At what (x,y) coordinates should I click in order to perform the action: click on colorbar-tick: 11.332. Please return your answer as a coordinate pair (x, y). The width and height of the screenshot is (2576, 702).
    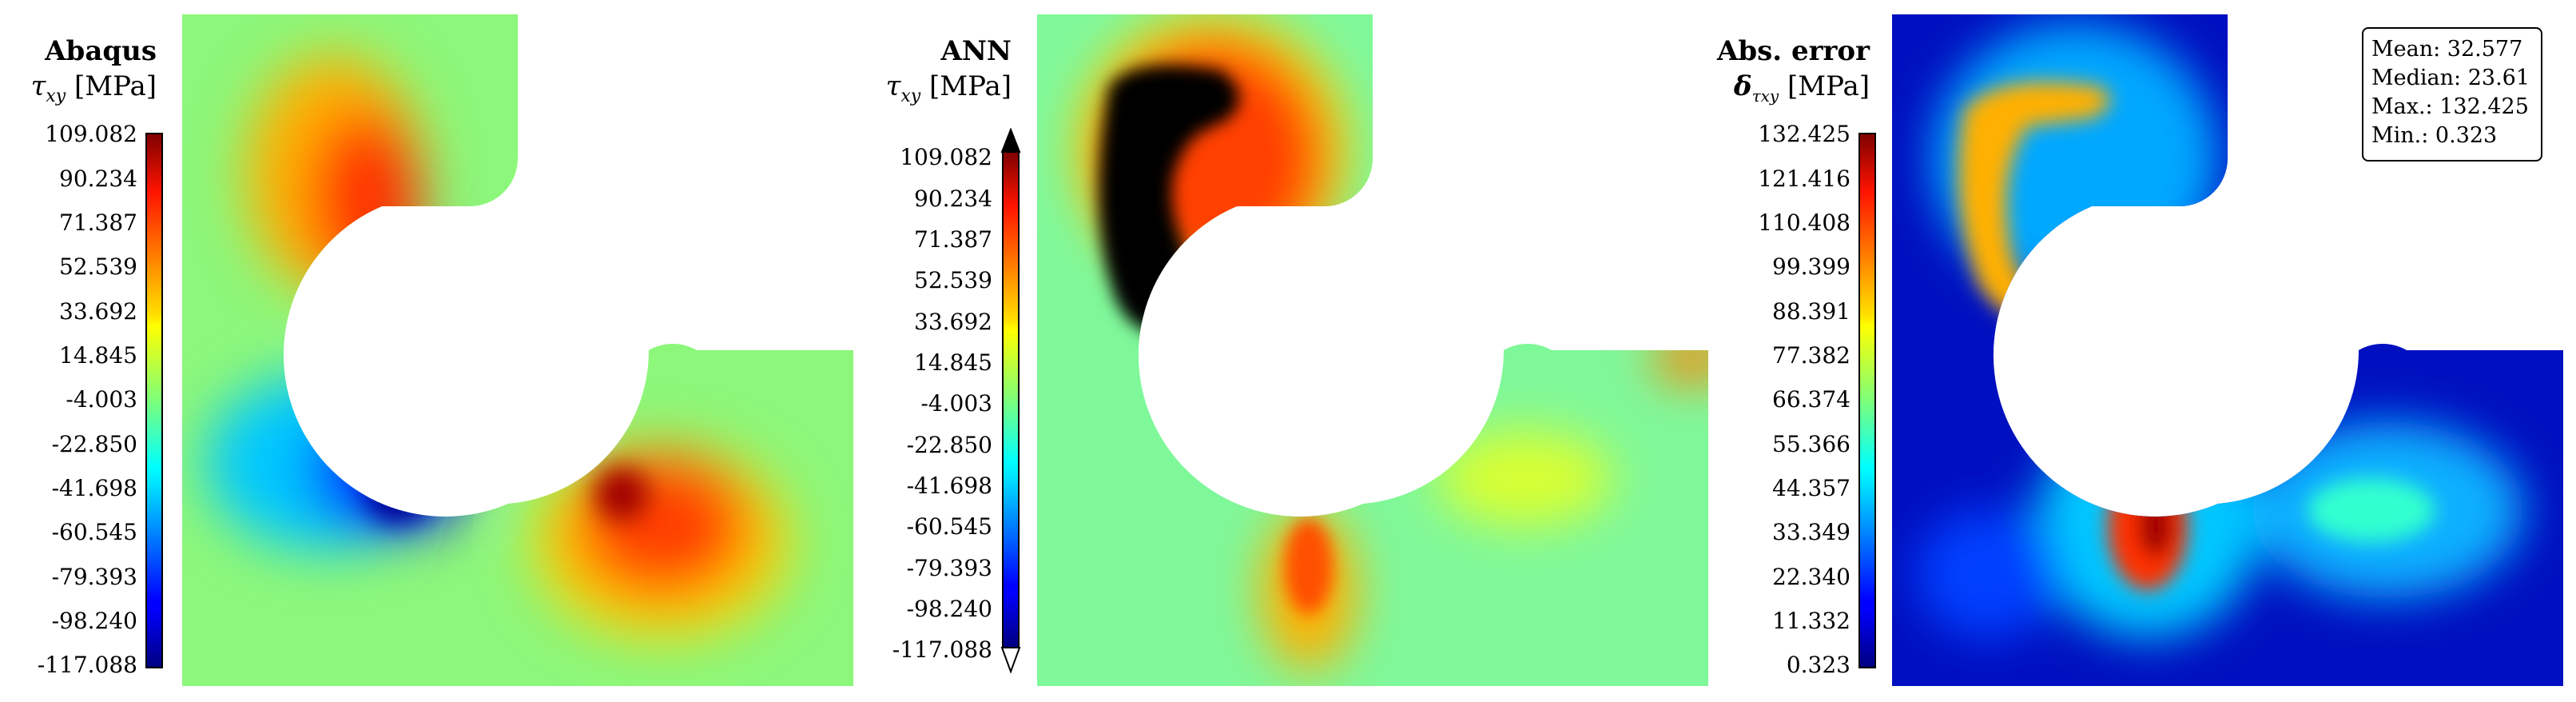
    Looking at the image, I should click on (1811, 621).